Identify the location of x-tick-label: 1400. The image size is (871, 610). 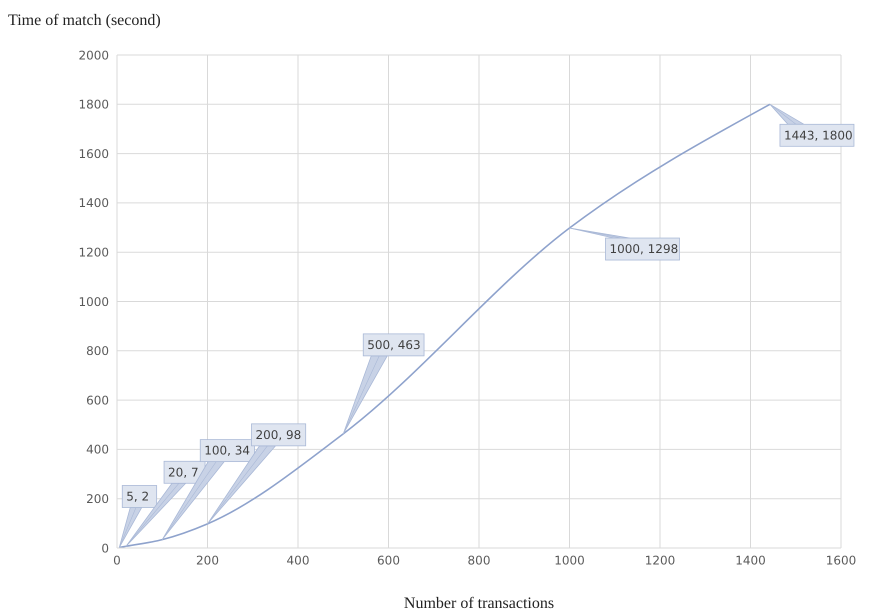
(750, 561).